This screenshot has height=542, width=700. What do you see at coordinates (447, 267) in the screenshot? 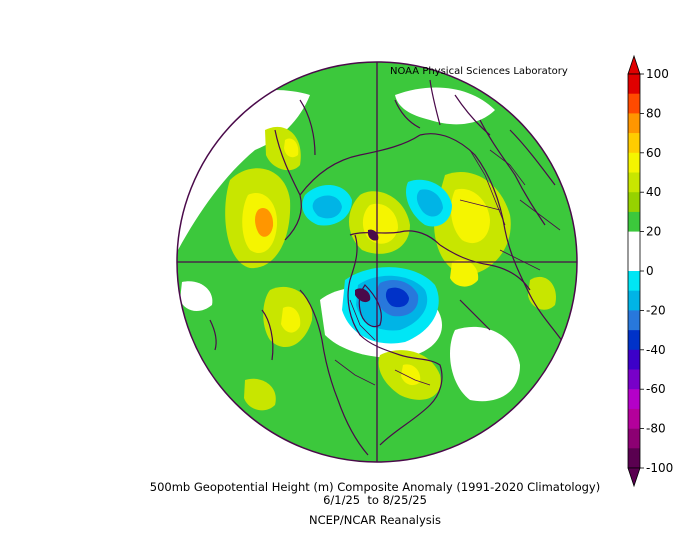
I see `country-borders` at bounding box center [447, 267].